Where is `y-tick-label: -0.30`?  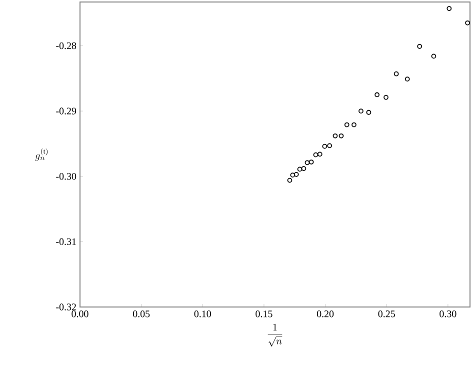 y-tick-label: -0.30 is located at coordinates (66, 176).